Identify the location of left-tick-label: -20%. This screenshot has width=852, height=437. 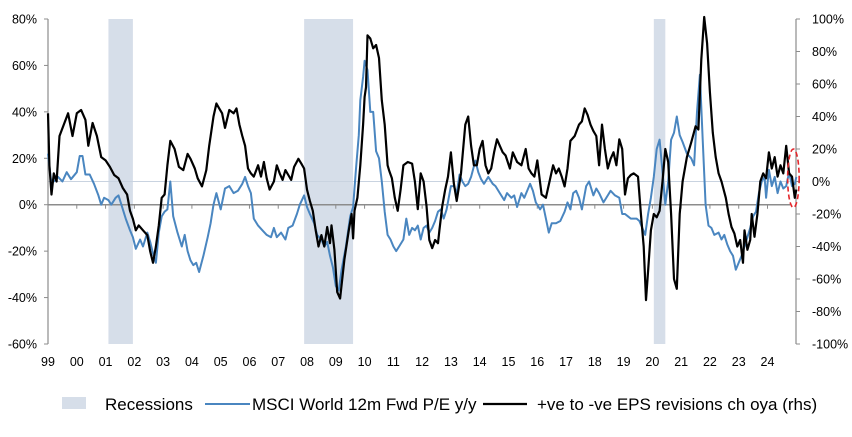
(22, 252).